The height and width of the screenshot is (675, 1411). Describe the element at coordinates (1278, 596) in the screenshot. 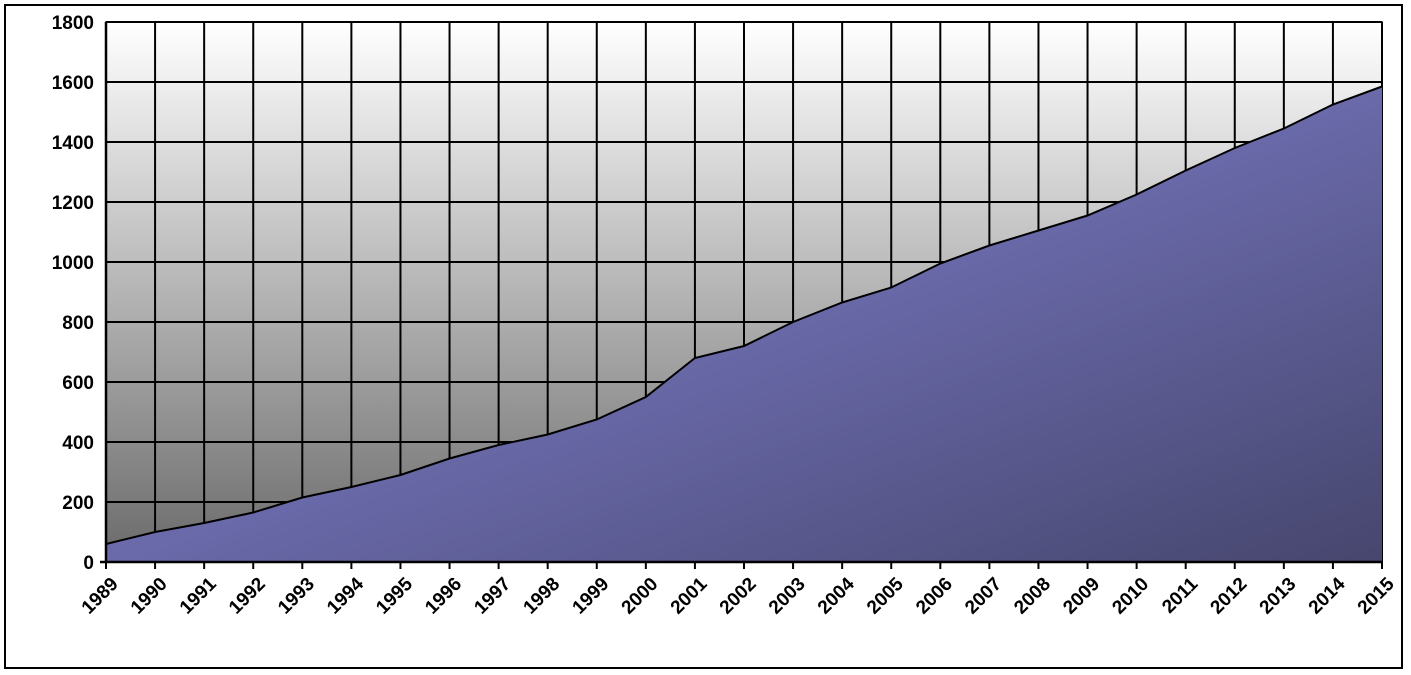

I see `x-tick-label: 2013` at that location.